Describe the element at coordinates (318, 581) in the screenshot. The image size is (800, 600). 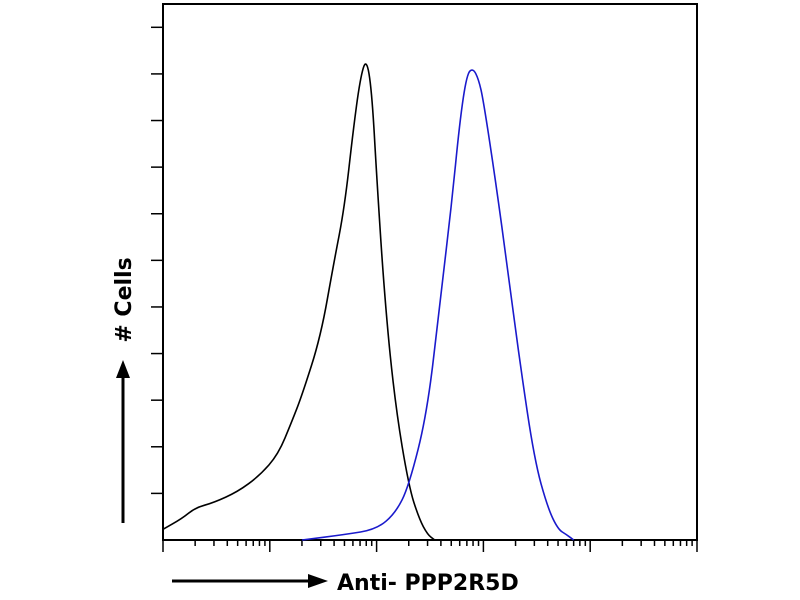
I see `x-axis-arrow-head` at that location.